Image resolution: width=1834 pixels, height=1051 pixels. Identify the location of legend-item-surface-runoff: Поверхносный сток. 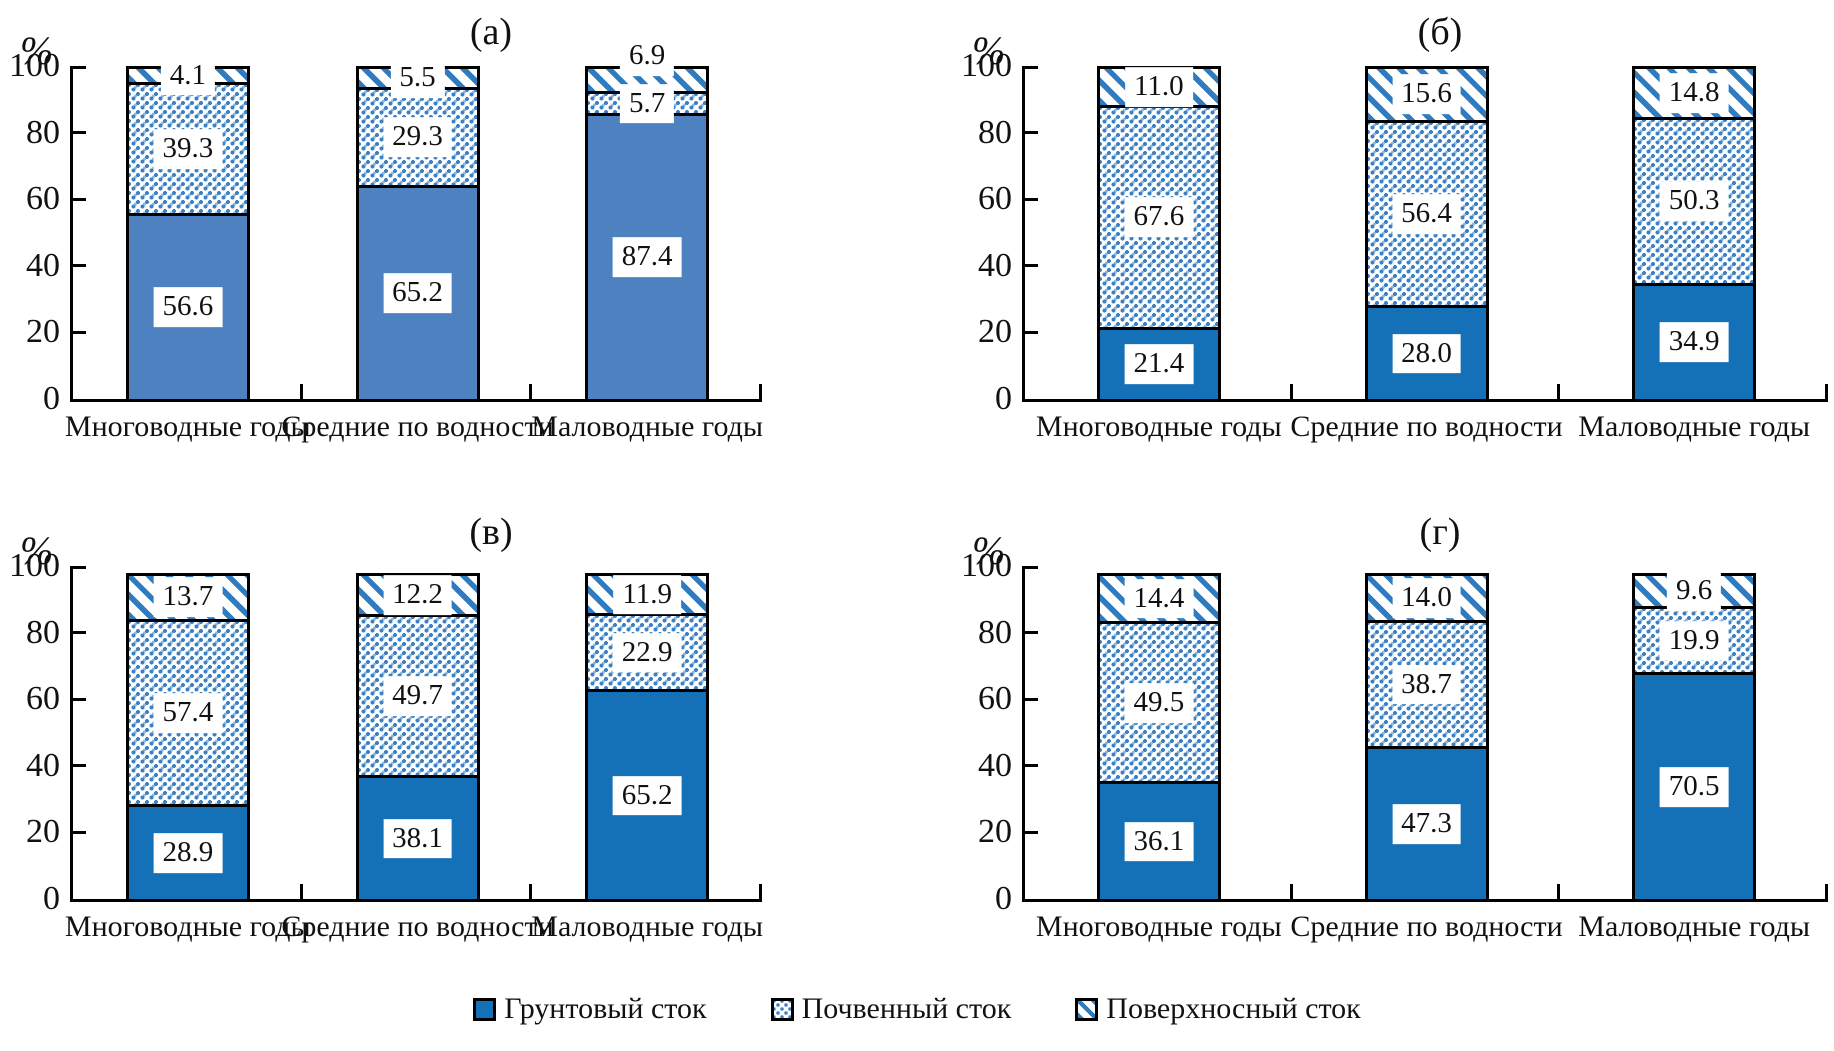
(1218, 1009).